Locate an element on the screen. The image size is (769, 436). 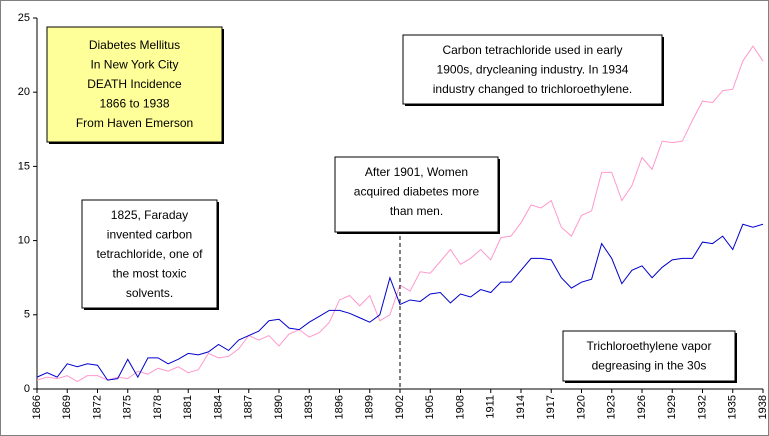
x-tick-label: 1869 is located at coordinates (67, 407).